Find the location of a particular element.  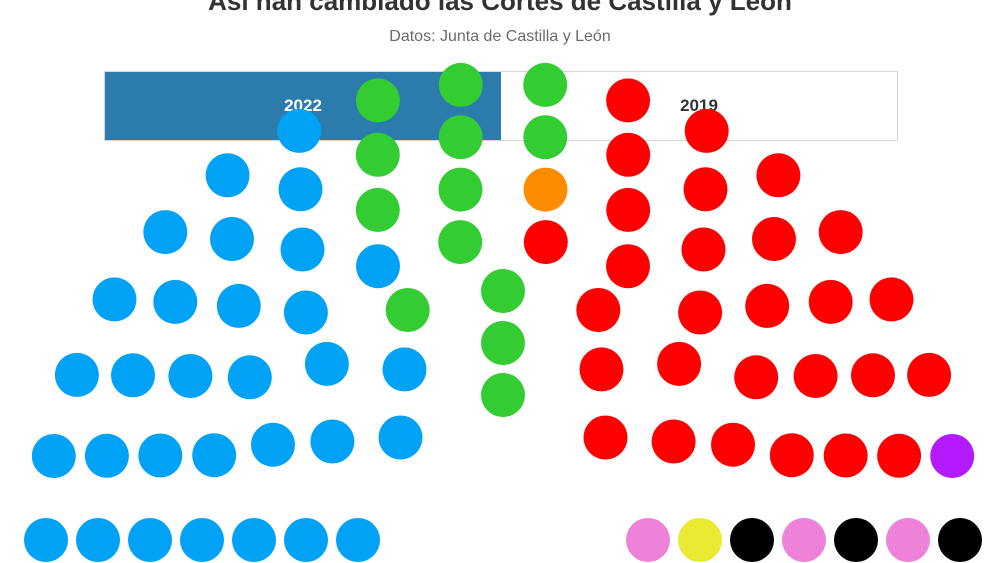

chart-subtitle: Datos: Junta de Castilla y León is located at coordinates (500, 36).